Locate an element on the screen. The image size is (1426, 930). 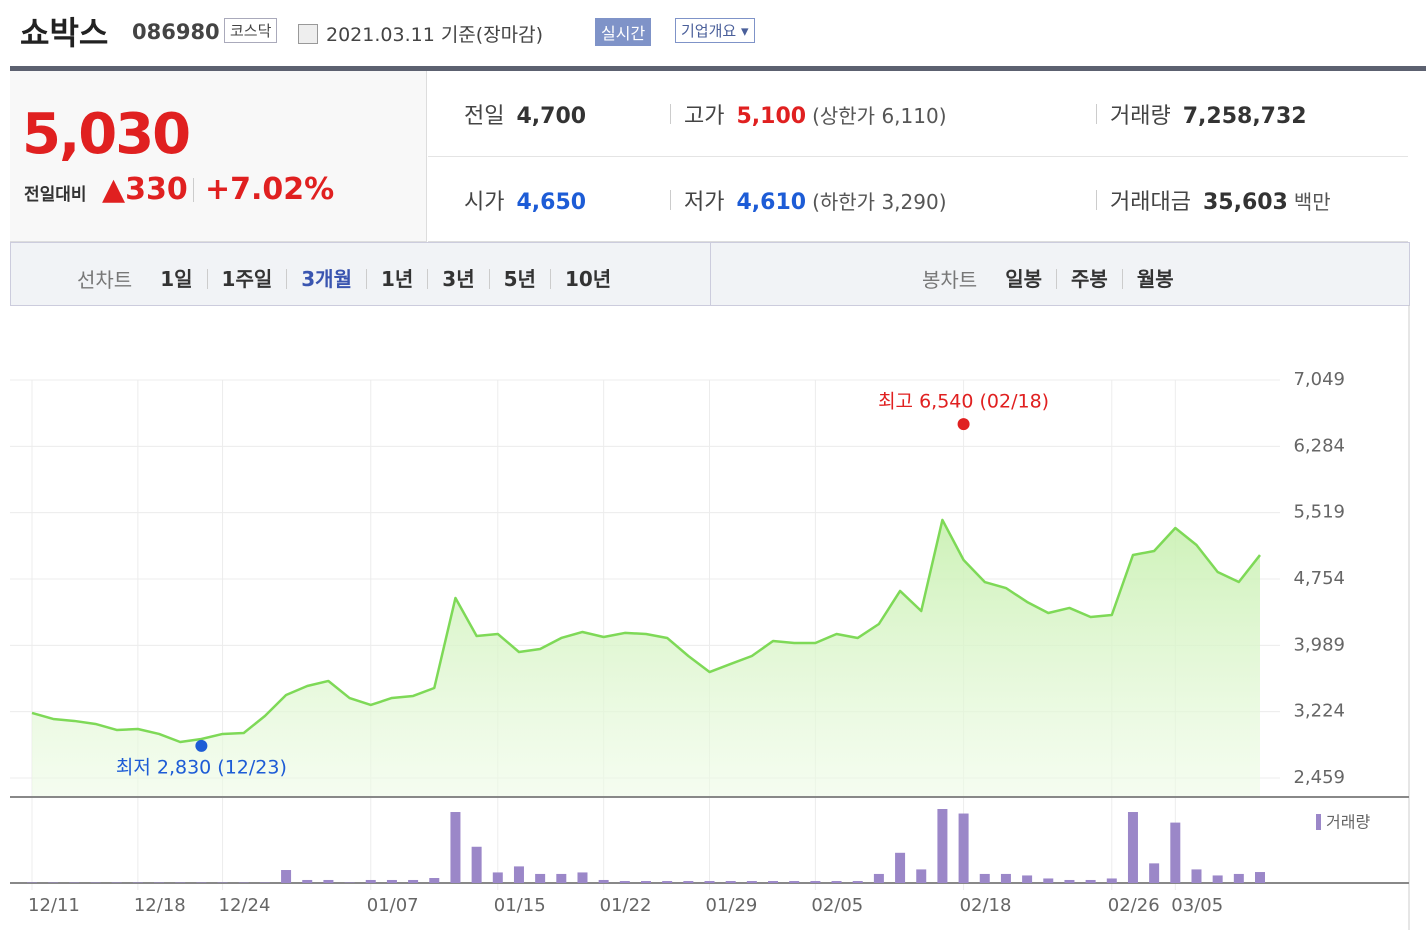
divider is located at coordinates (193, 190).